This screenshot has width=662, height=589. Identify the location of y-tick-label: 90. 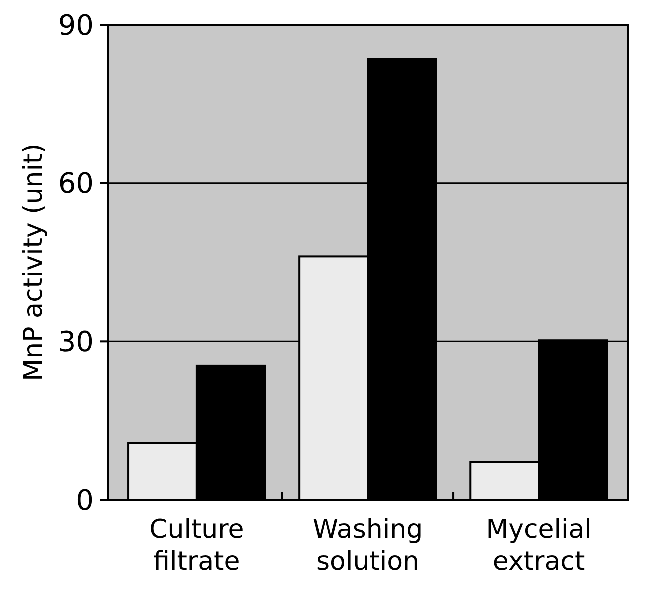
(76, 25).